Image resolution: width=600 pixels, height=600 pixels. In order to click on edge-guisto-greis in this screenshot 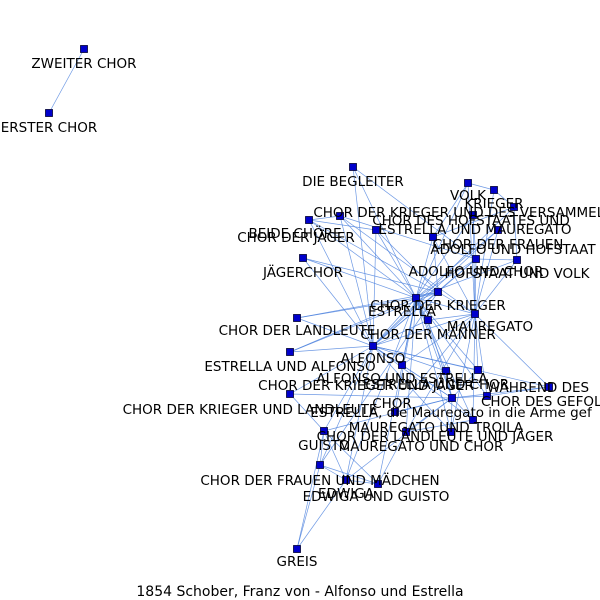, I will do `click(310, 490)`.